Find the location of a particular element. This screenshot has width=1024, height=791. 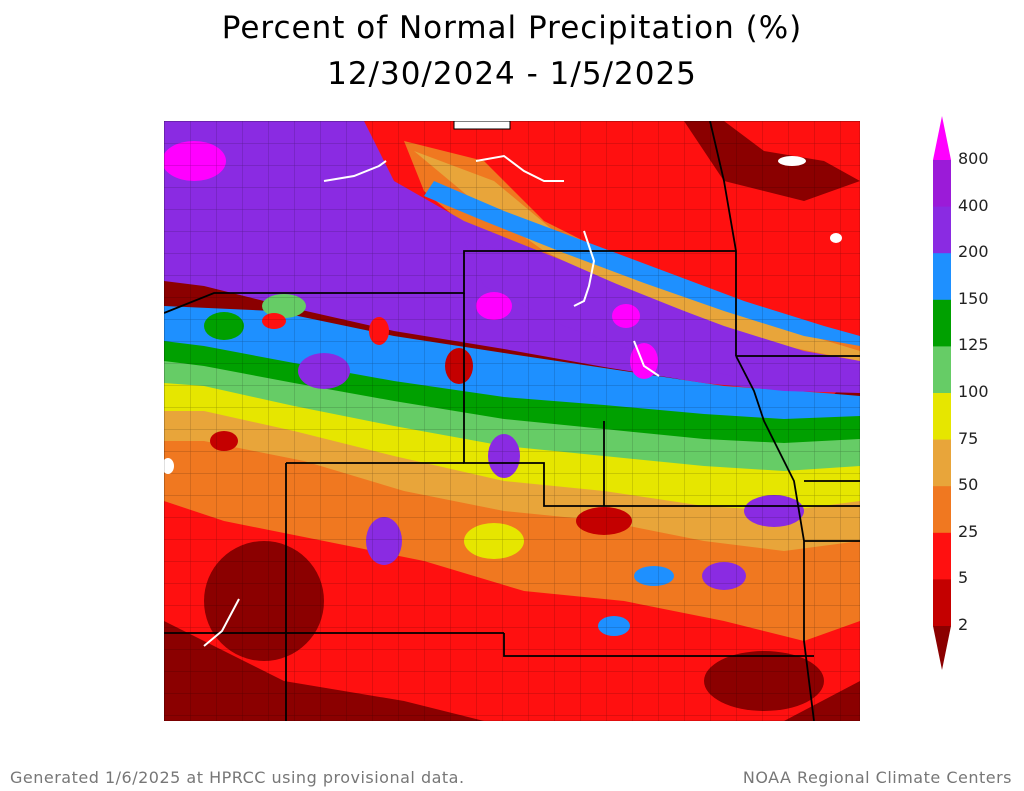

legend-label: 50 is located at coordinates (968, 485).